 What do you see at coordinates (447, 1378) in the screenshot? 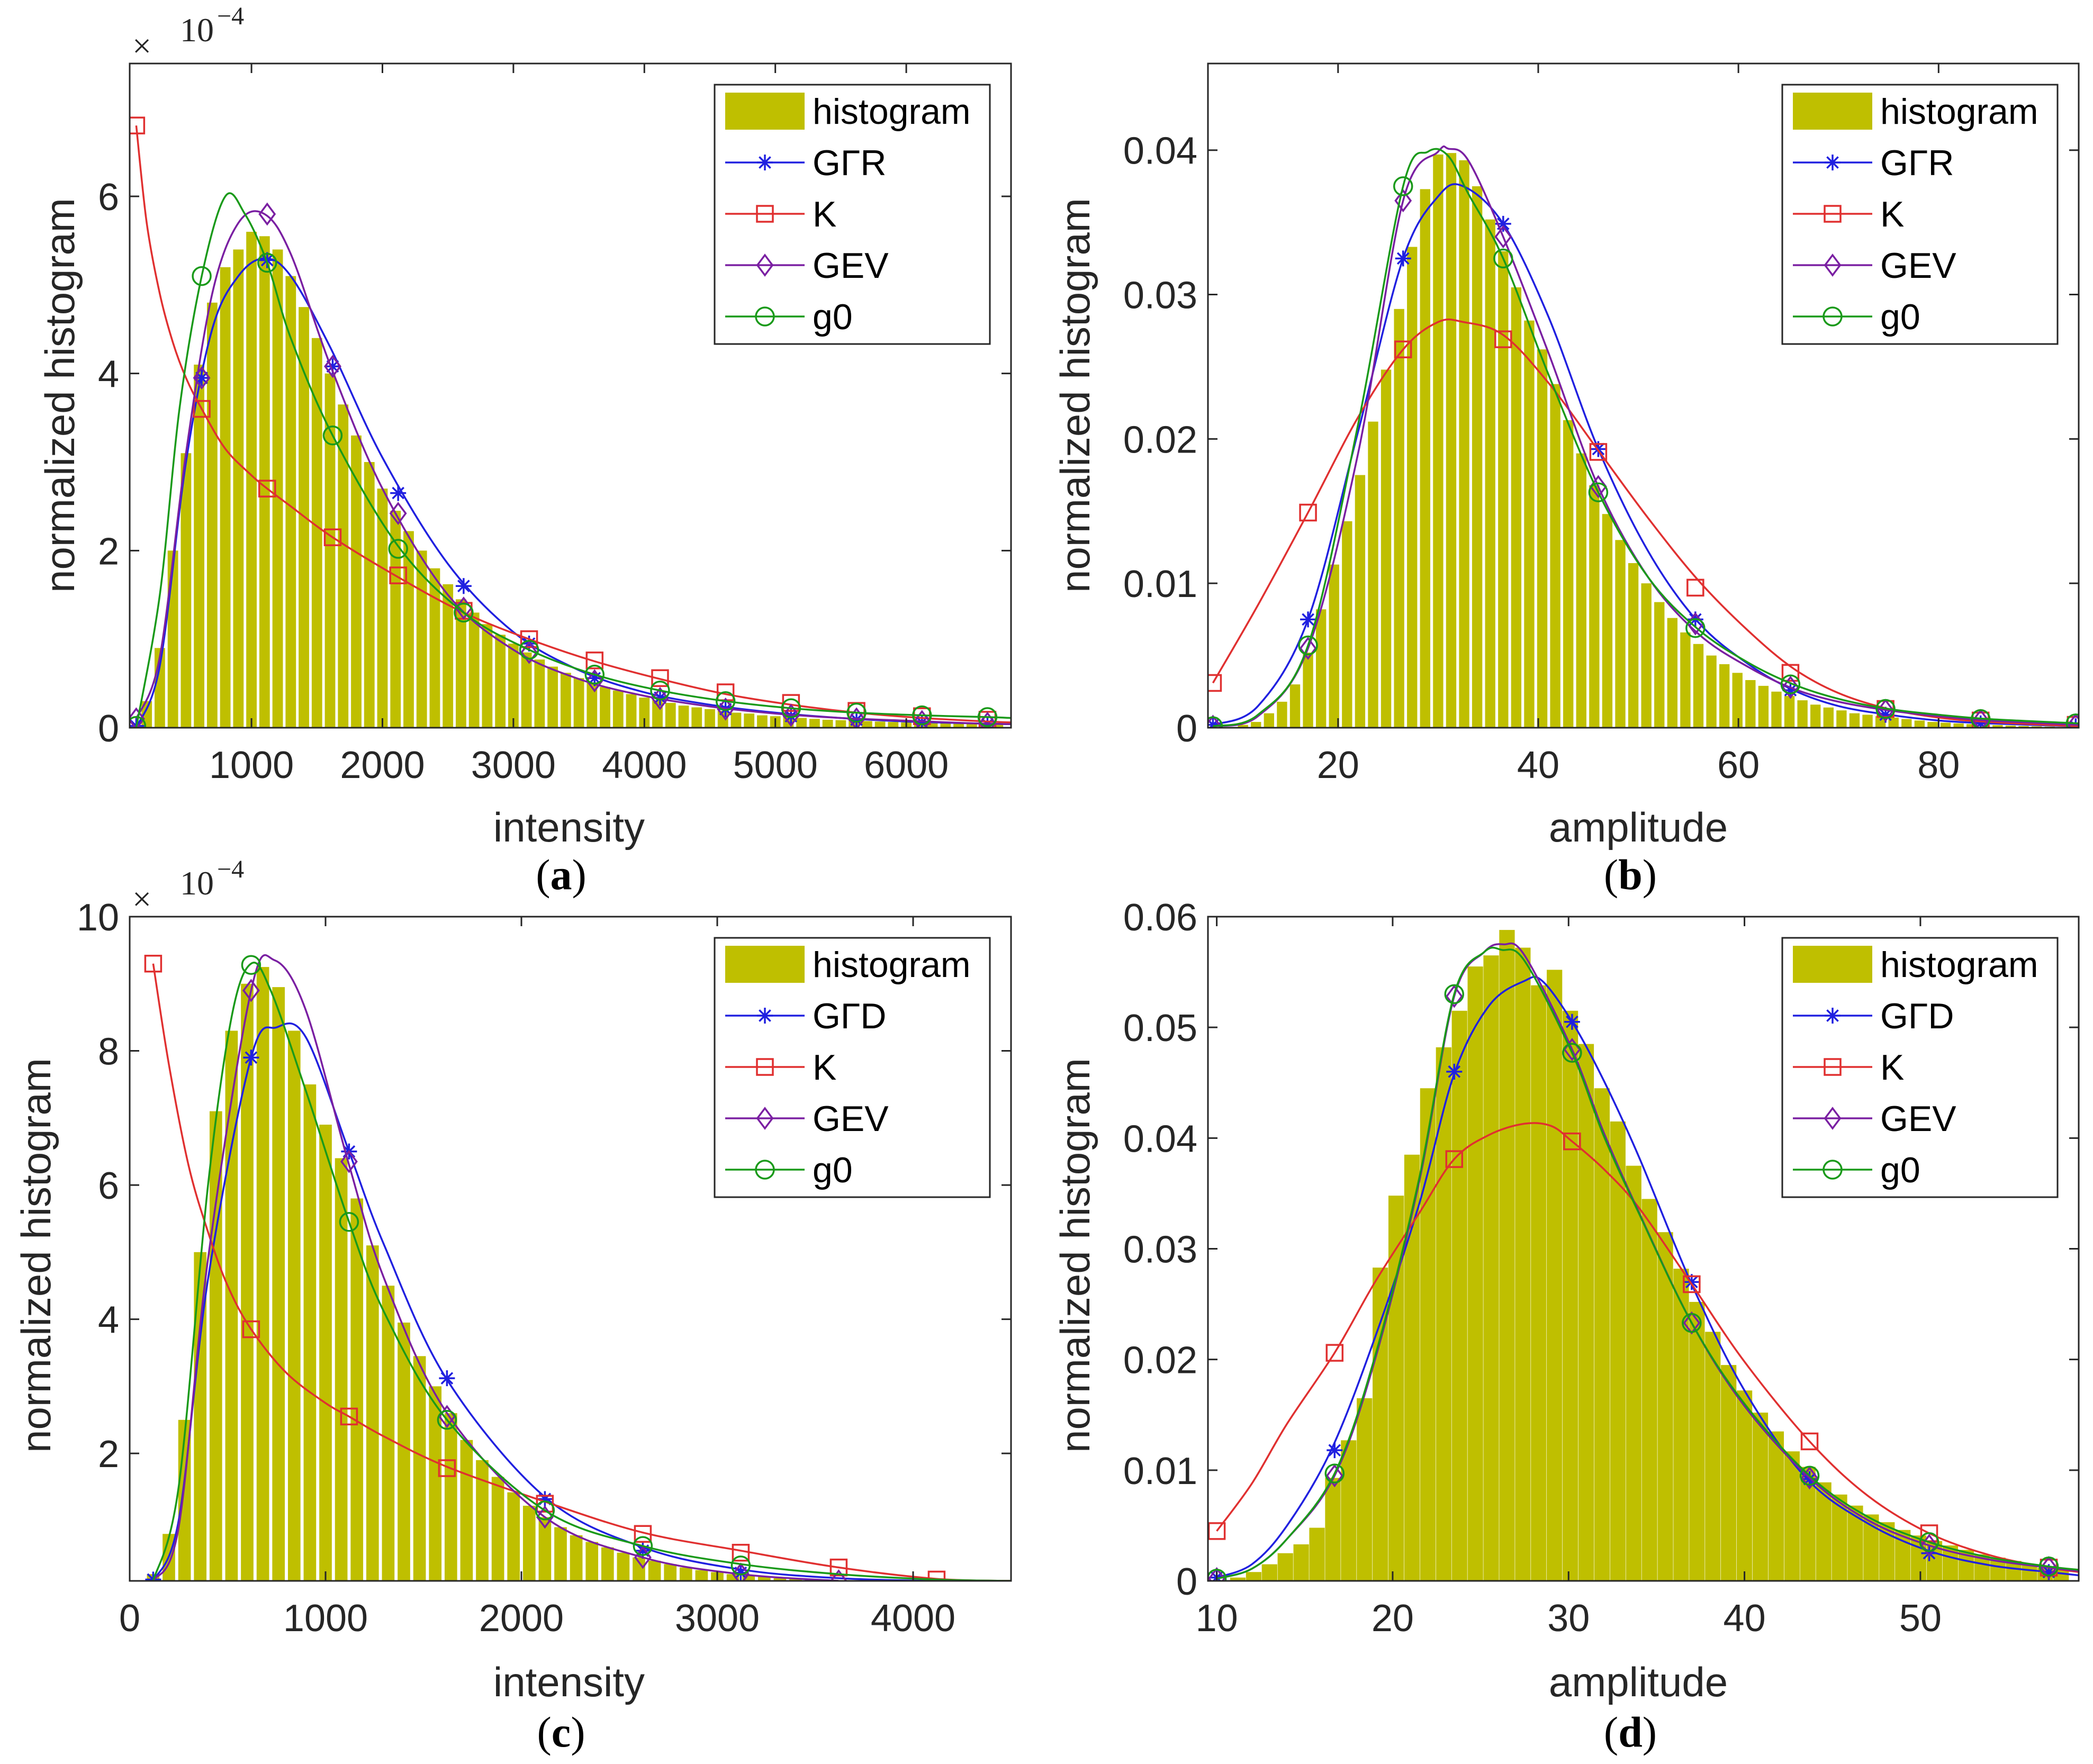
I see `panel-c-marker-GGR` at bounding box center [447, 1378].